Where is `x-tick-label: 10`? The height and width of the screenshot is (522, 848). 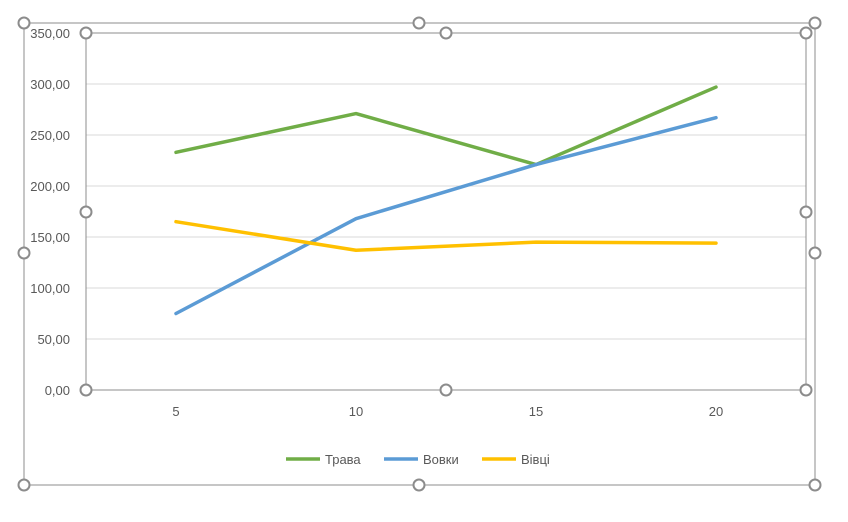 x-tick-label: 10 is located at coordinates (356, 411).